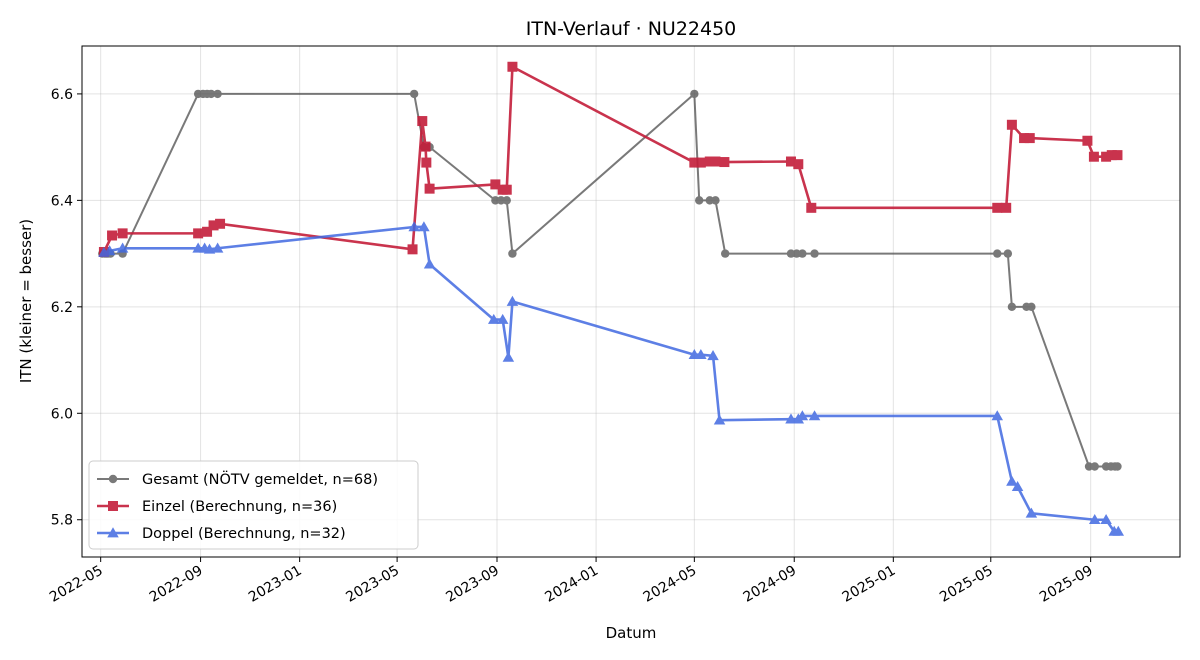  I want to click on legend-box, so click(253, 505).